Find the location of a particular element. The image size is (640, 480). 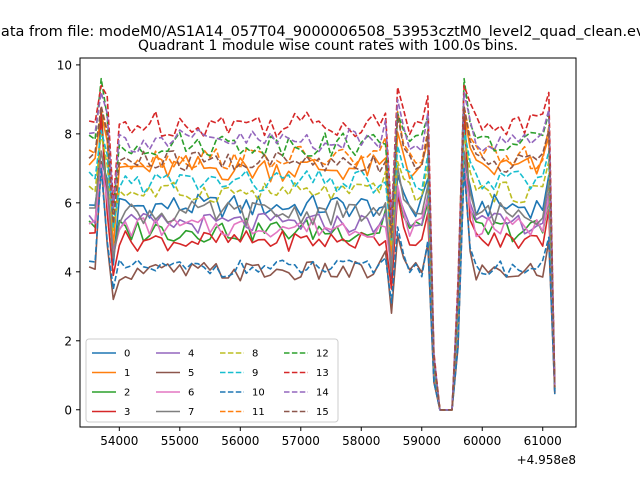

x-tick-label-56000: 56000 is located at coordinates (240, 441).